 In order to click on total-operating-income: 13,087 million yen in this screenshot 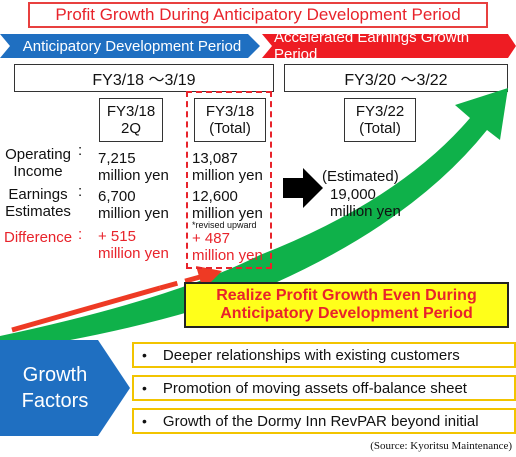, I will do `click(227, 167)`.